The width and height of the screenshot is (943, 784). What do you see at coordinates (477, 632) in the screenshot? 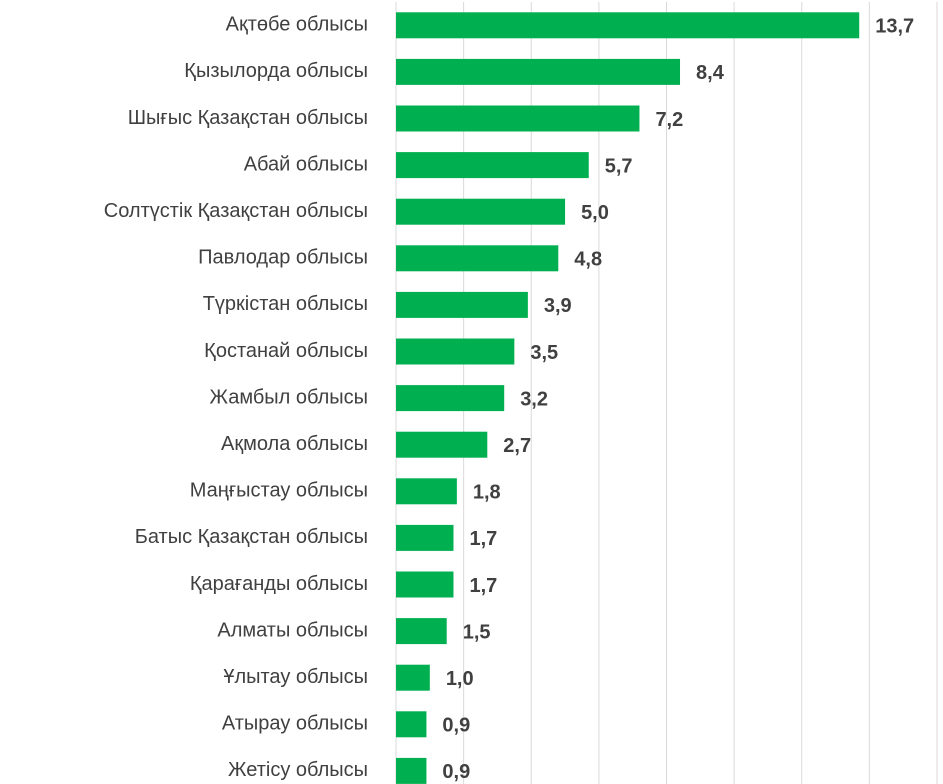
I see `data-label: 1,5` at bounding box center [477, 632].